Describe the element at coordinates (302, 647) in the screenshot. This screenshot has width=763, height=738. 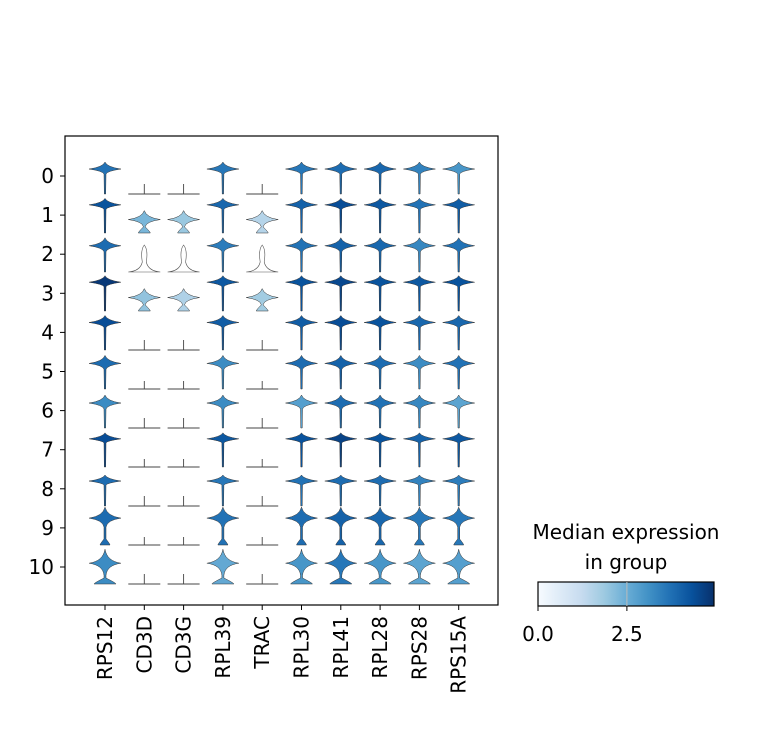
I see `x-tick-label: RPL30` at that location.